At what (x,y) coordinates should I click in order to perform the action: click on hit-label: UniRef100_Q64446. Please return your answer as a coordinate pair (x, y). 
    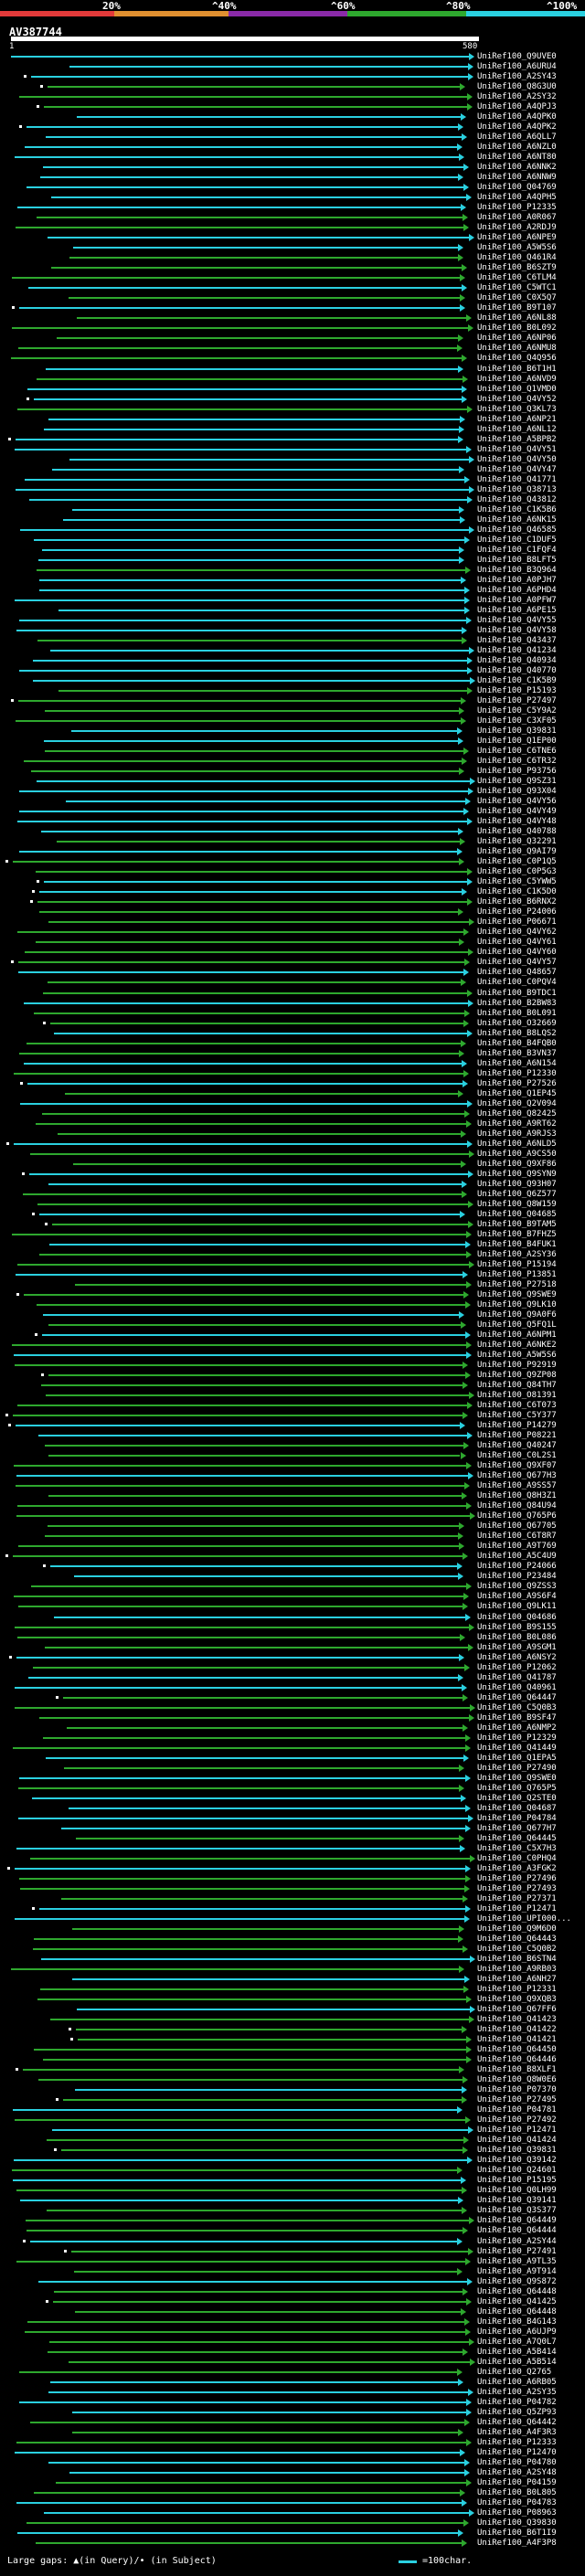
    Looking at the image, I should click on (517, 2060).